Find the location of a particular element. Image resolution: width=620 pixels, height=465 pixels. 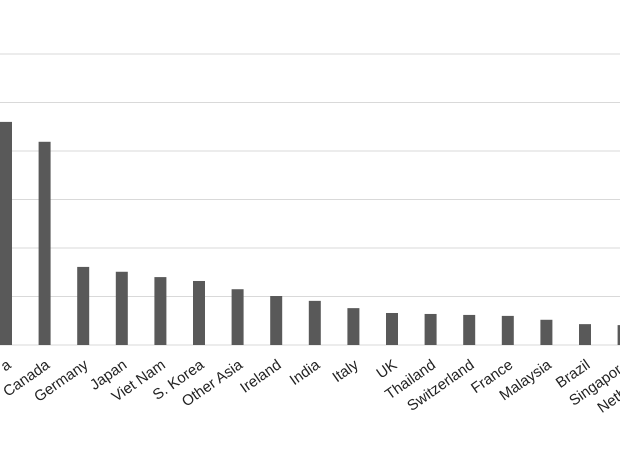

x-tick-label: Italy is located at coordinates (345, 371).